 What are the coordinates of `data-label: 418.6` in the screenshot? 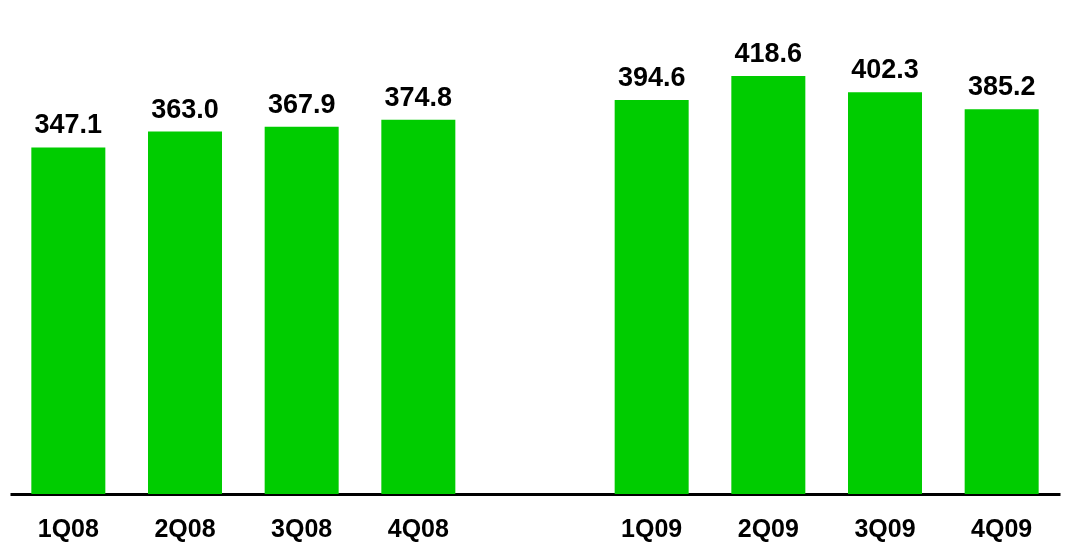 It's located at (768, 53).